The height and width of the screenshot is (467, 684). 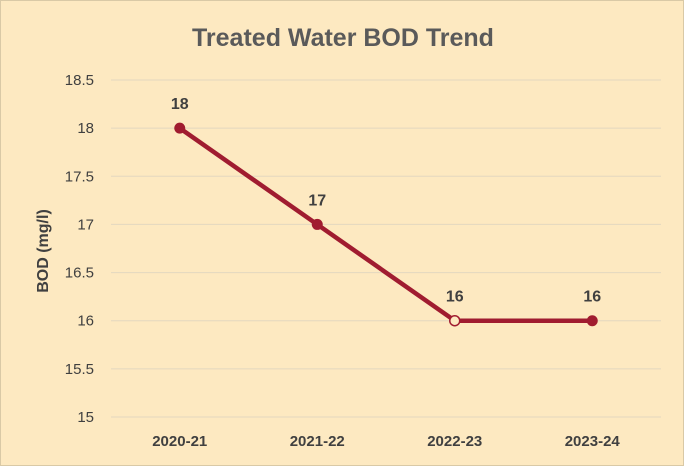 I want to click on y-tick-label: 18, so click(x=85, y=128).